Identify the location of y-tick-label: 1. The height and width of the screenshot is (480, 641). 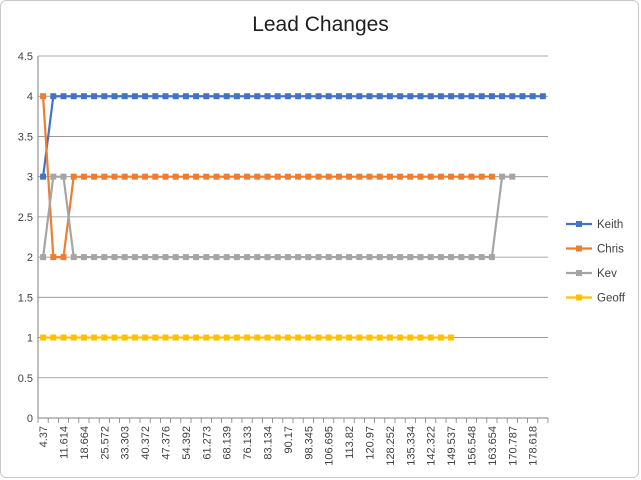
(30, 339).